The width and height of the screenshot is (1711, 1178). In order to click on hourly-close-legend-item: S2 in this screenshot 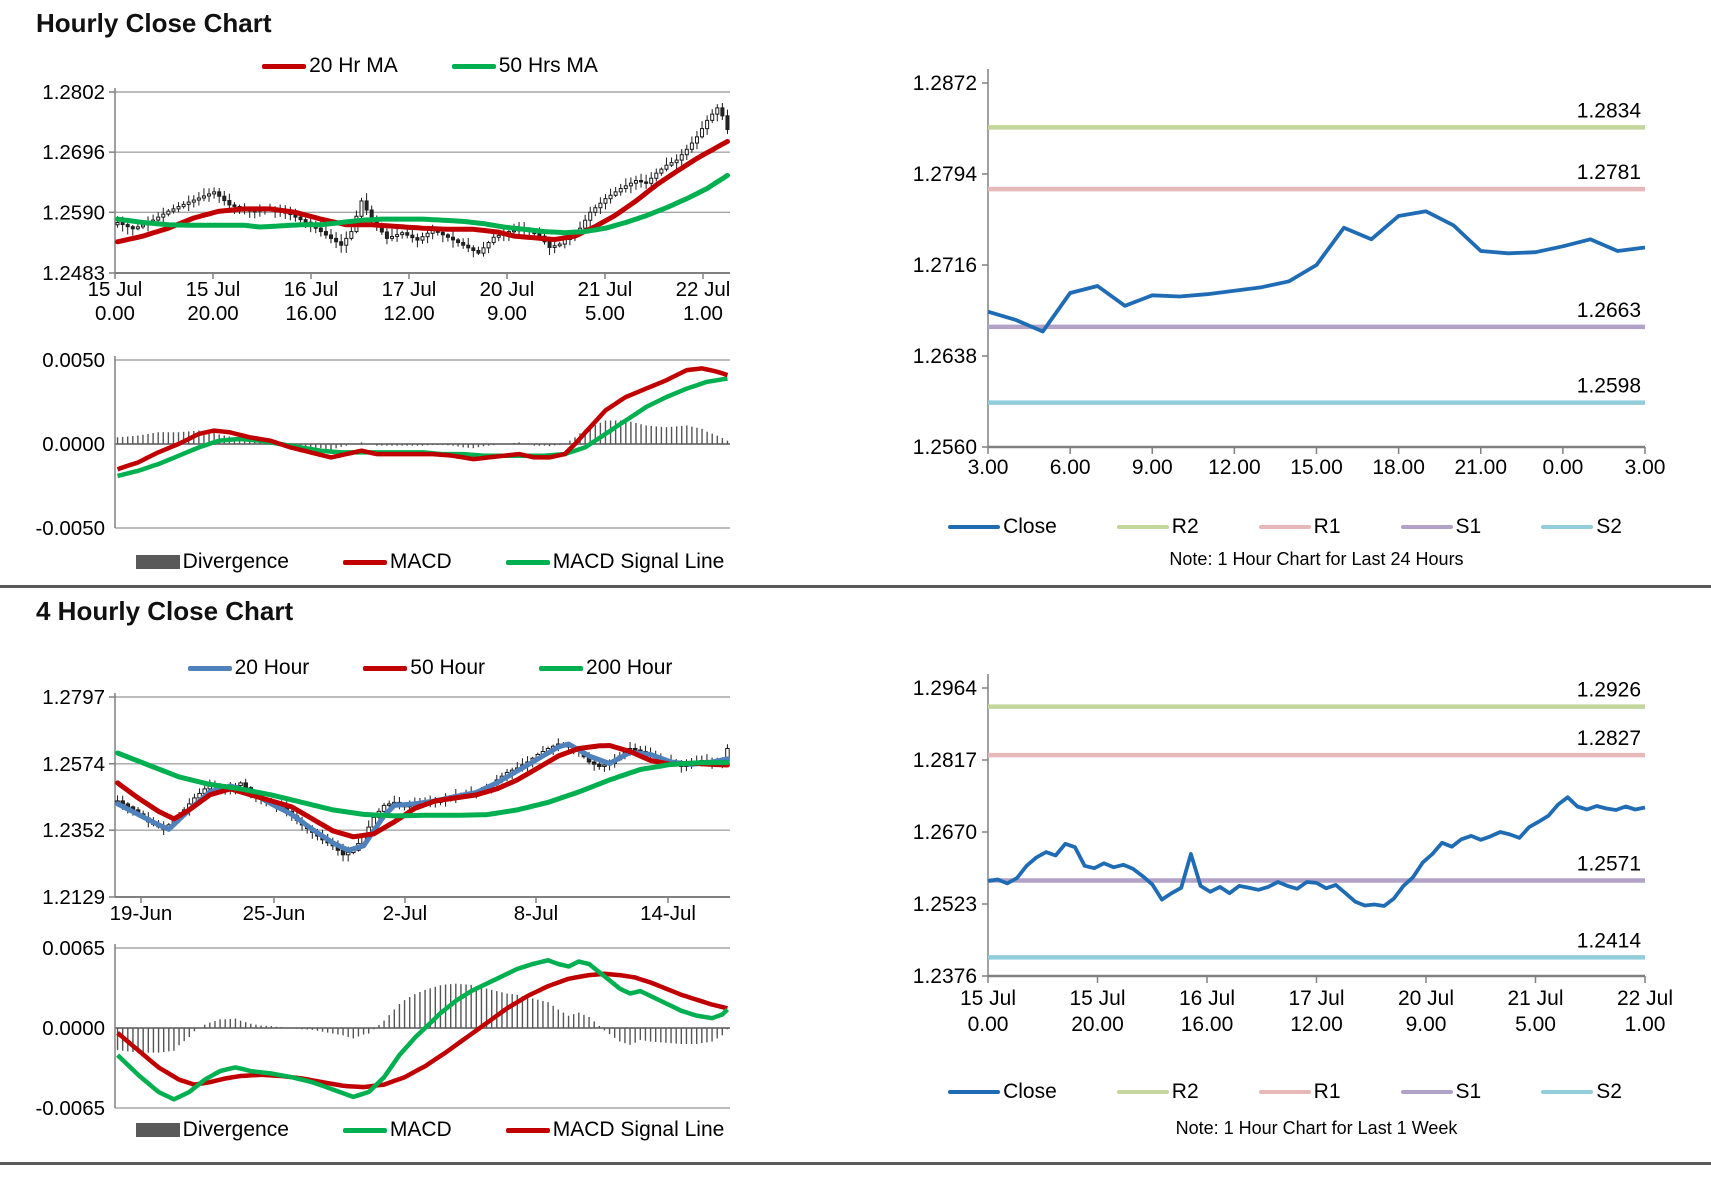, I will do `click(1581, 527)`.